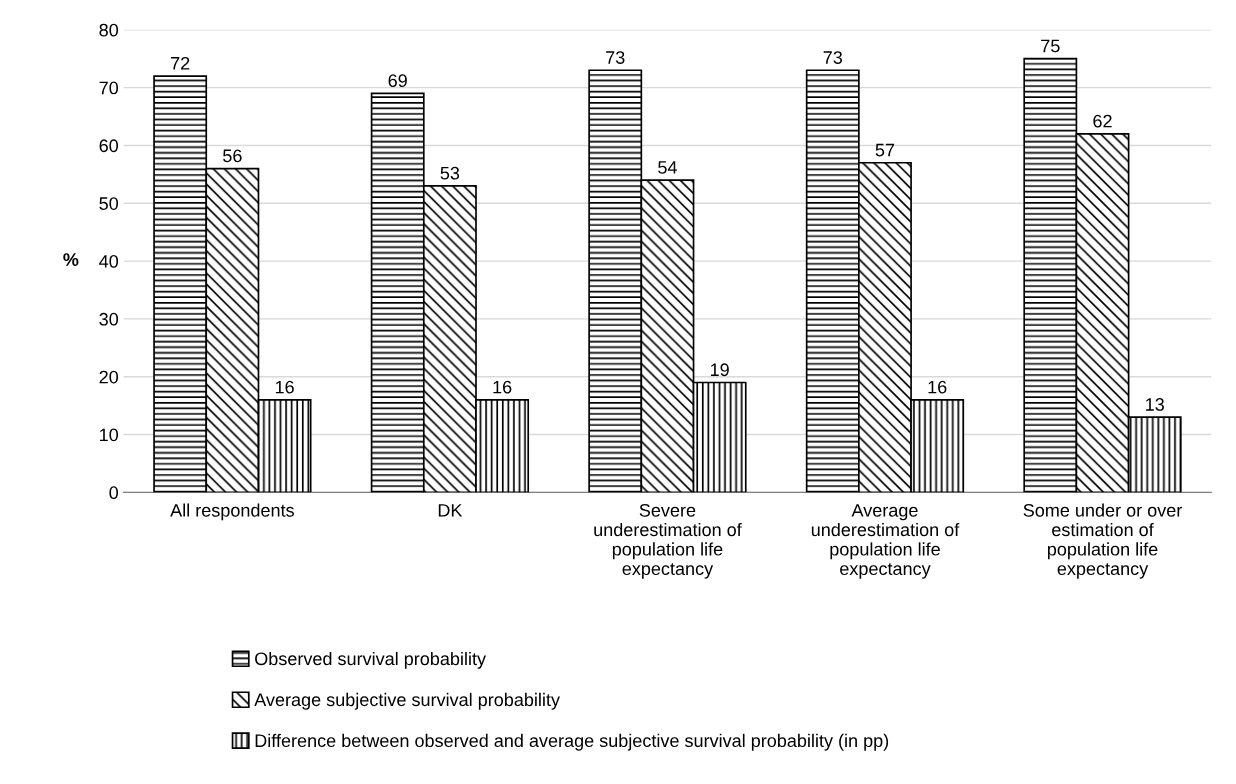 The width and height of the screenshot is (1236, 784). What do you see at coordinates (71, 259) in the screenshot?
I see `y-axis-title: %` at bounding box center [71, 259].